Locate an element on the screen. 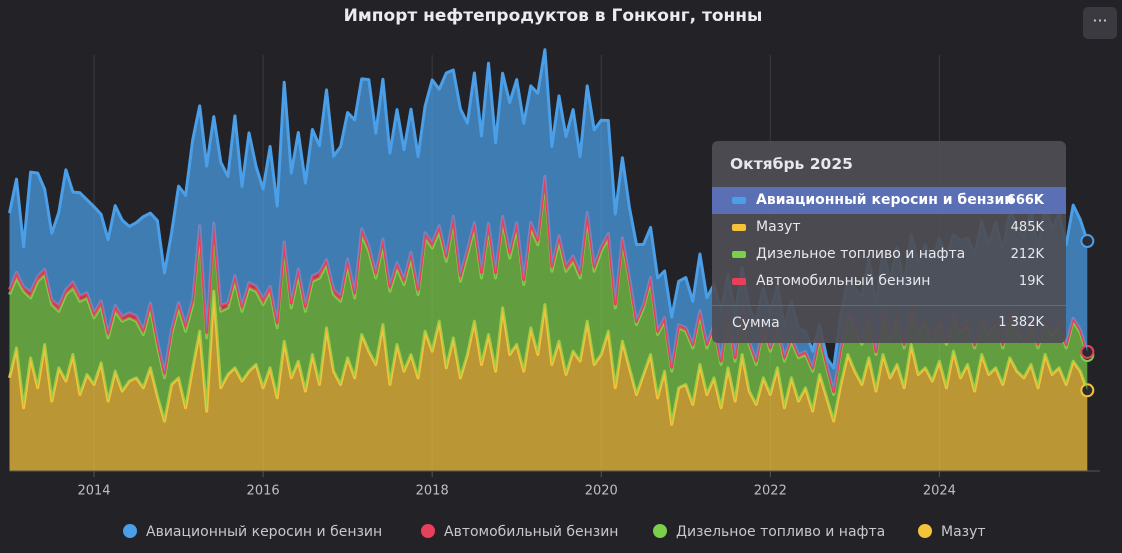  tooltip-name: Мазут is located at coordinates (778, 227).